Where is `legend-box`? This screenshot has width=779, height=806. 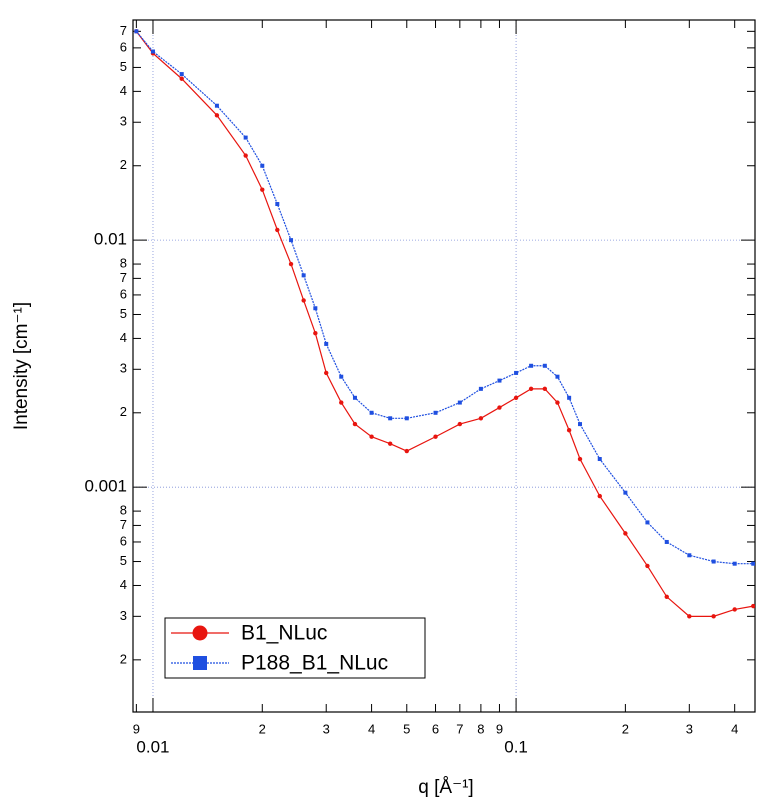 legend-box is located at coordinates (295, 648).